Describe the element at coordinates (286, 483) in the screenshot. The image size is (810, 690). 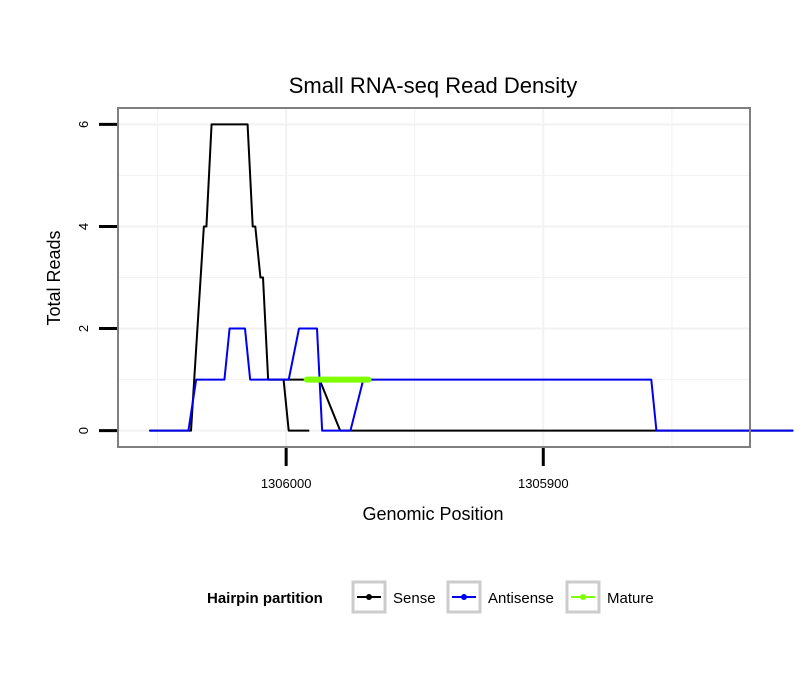
I see `x-tick-label: 1306000` at that location.